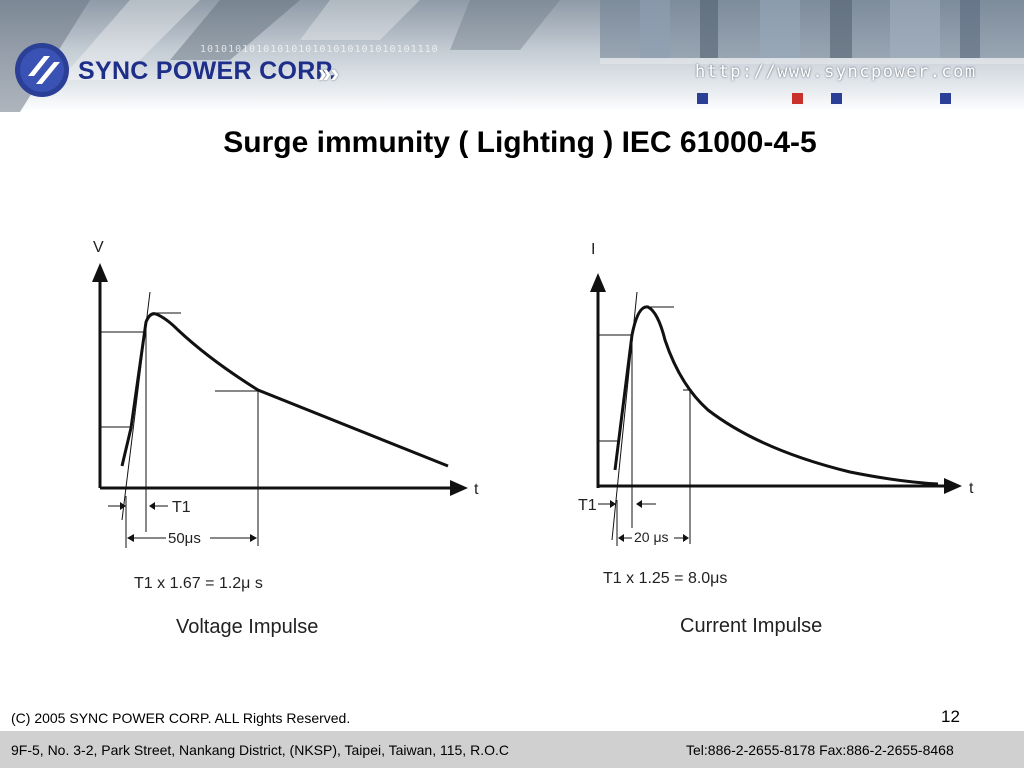 This screenshot has width=1024, height=768. Describe the element at coordinates (459, 488) in the screenshot. I see `voltage-x-arrow` at that location.